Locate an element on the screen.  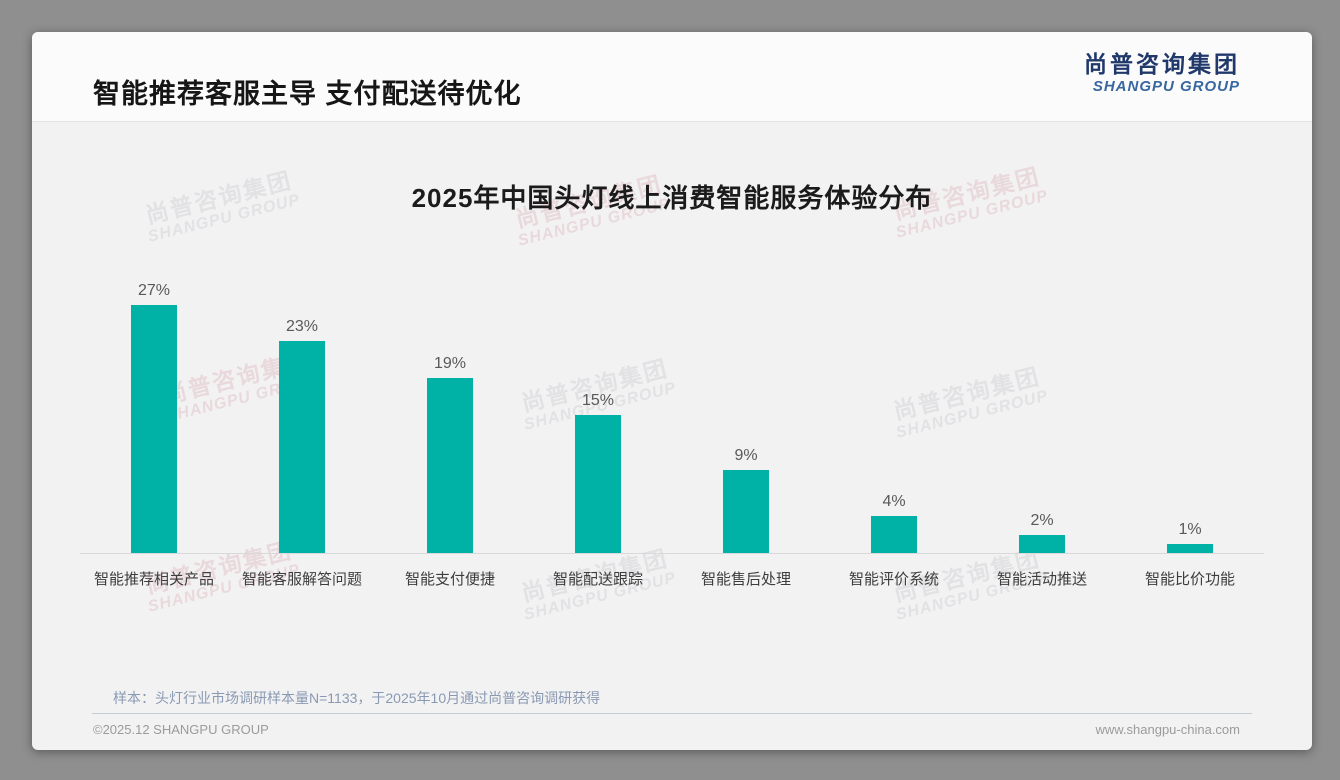
bar-slot: 23% is located at coordinates (302, 403).